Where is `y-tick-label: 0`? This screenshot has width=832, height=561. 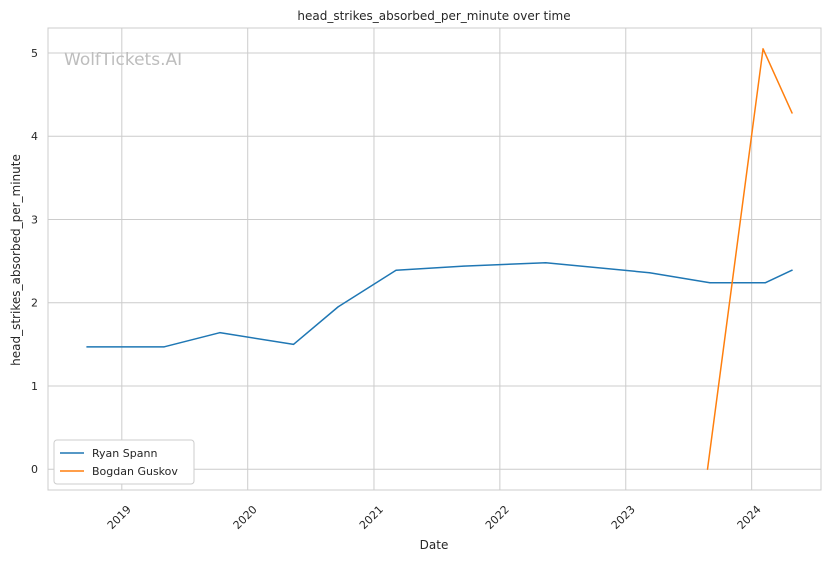
y-tick-label: 0 is located at coordinates (34, 469).